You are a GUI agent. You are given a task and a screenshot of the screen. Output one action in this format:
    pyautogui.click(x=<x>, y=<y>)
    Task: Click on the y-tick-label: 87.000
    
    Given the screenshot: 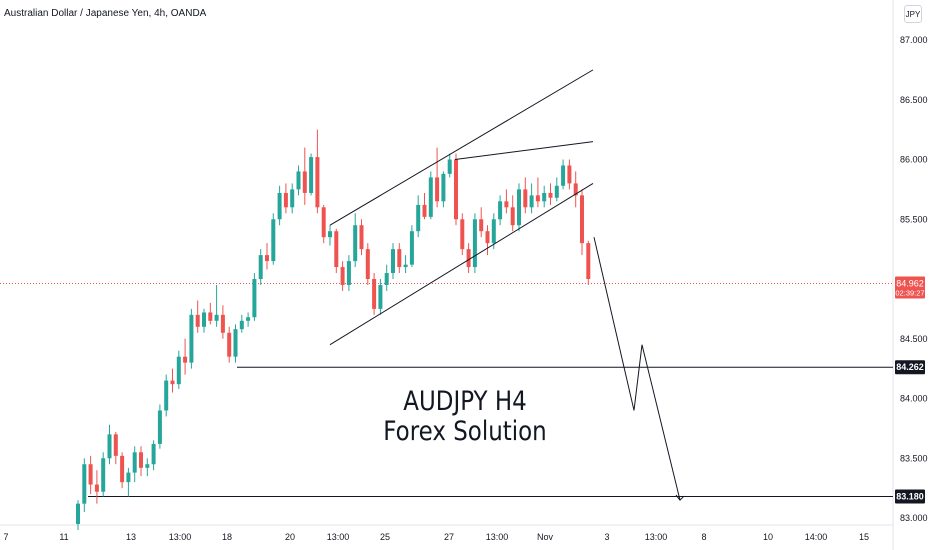 What is the action you would take?
    pyautogui.click(x=914, y=40)
    